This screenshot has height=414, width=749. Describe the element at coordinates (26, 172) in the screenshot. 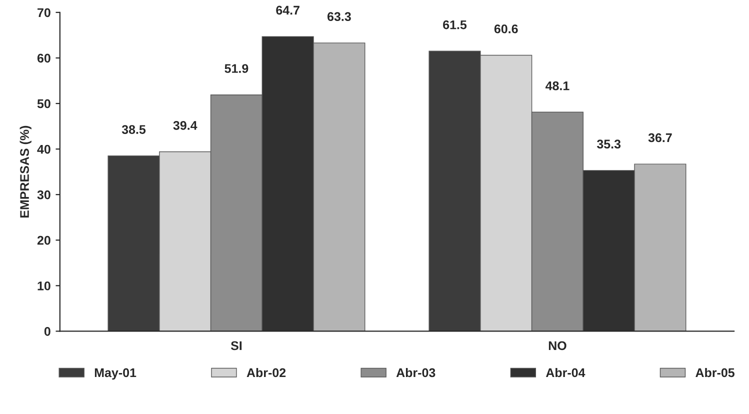

I see `y-axis-title: EMPRESAS (%)` at that location.